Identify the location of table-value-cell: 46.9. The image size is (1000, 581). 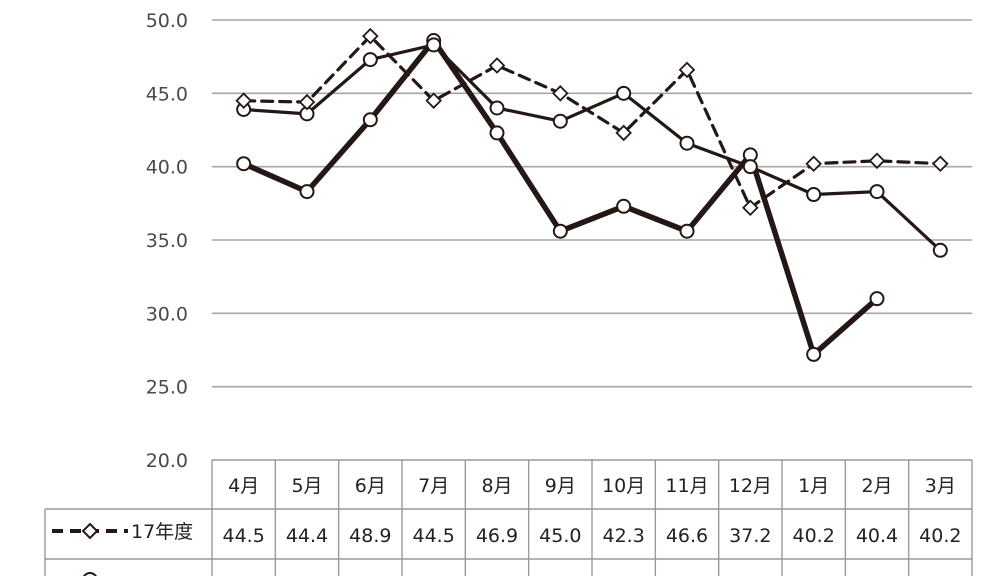
(497, 536).